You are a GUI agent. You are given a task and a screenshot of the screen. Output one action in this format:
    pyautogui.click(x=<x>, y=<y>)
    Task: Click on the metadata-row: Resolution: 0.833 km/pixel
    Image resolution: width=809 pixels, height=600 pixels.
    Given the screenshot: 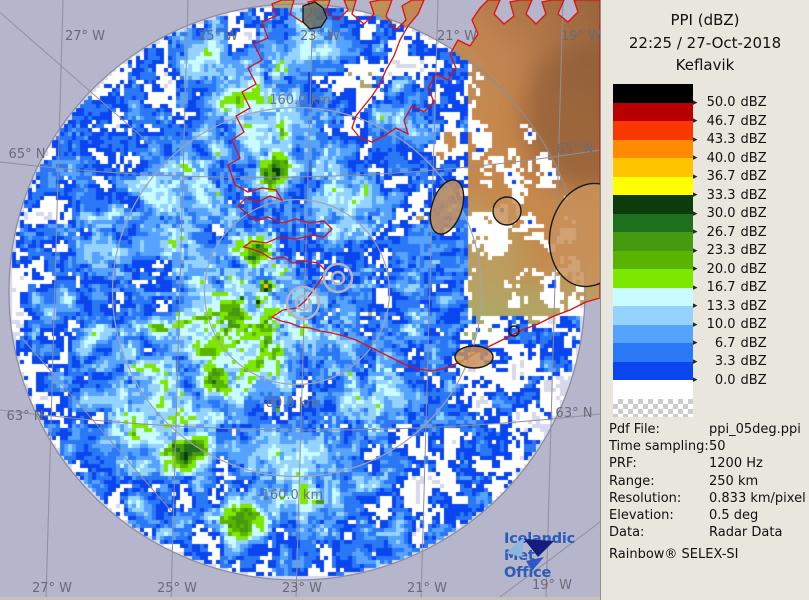 What is the action you would take?
    pyautogui.click(x=707, y=498)
    